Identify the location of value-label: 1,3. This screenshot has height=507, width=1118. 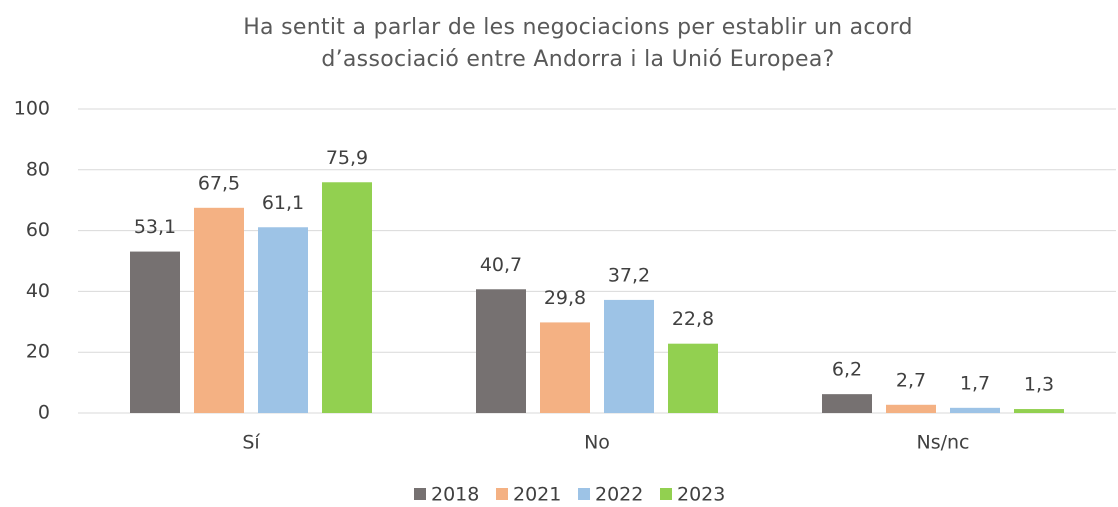
(1039, 385).